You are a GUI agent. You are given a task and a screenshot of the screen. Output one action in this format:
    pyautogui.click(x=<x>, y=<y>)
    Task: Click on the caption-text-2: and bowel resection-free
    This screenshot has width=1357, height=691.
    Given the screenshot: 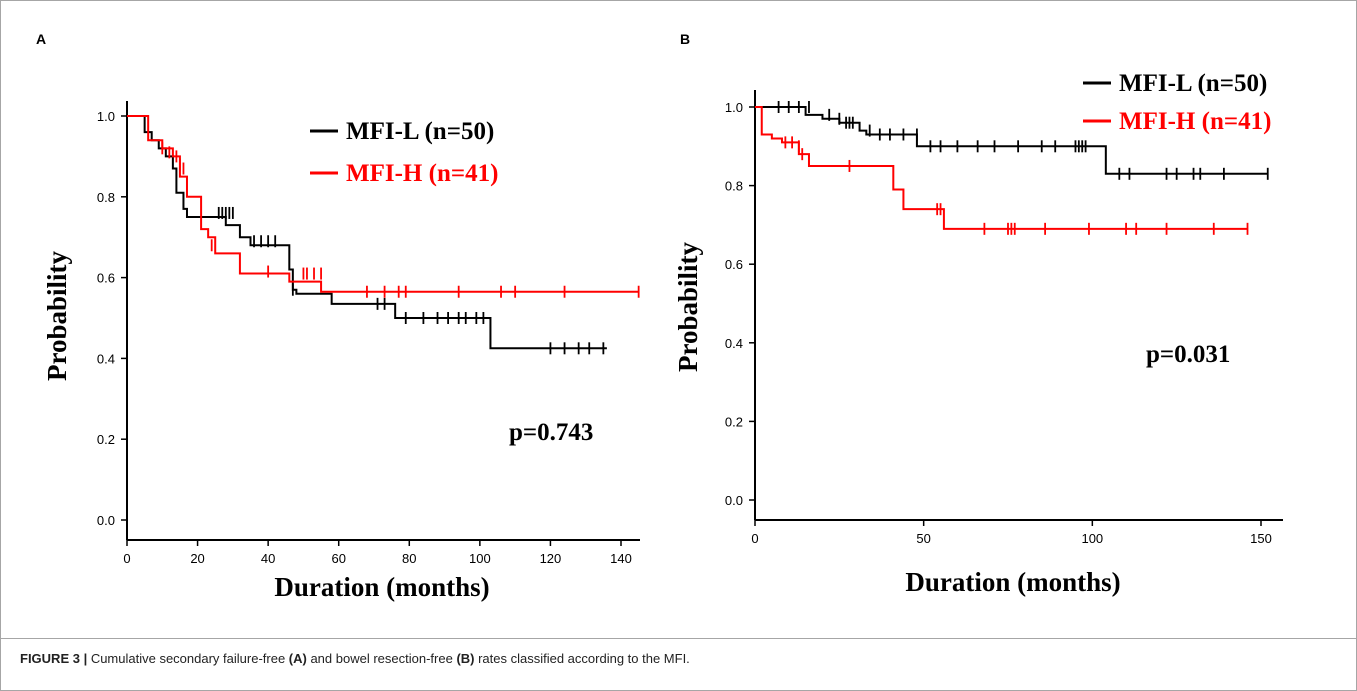 What is the action you would take?
    pyautogui.click(x=381, y=658)
    